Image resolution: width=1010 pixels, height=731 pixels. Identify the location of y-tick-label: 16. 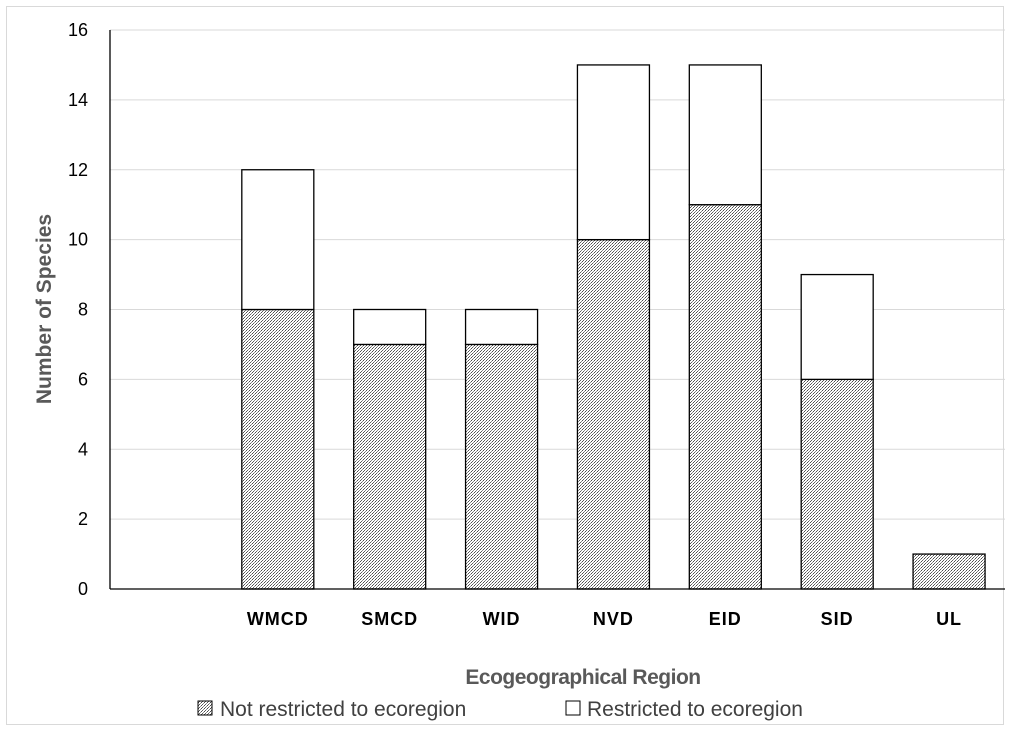
(78, 30).